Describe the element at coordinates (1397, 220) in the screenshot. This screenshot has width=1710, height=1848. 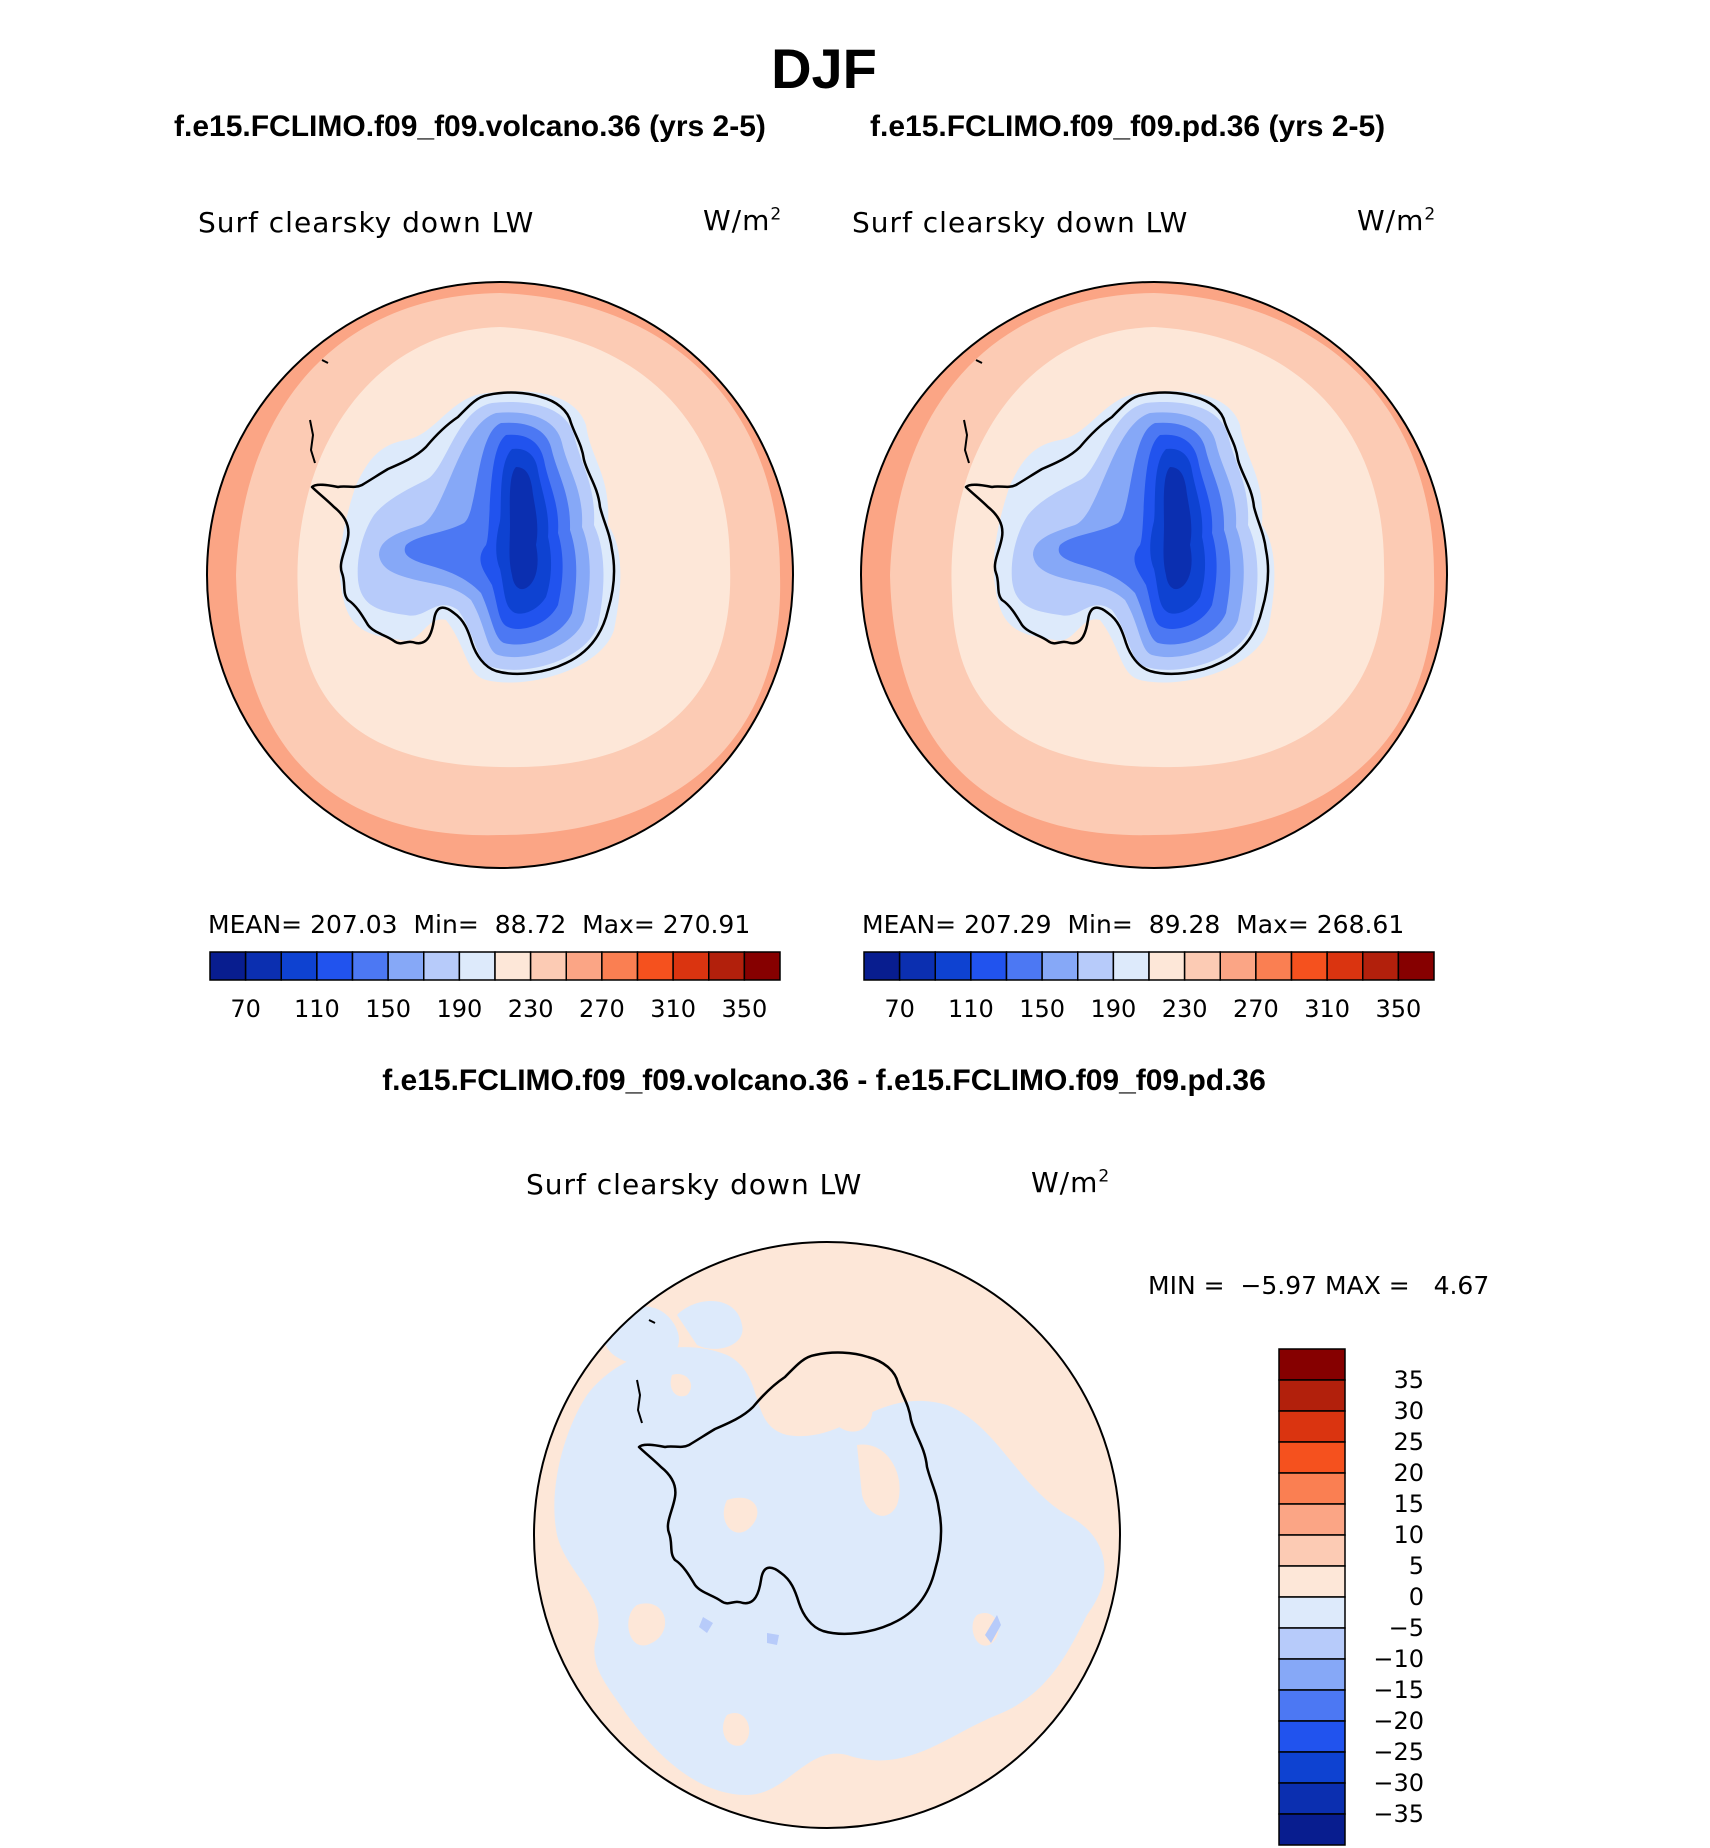
I see `panel-2-units-label: W/m2` at that location.